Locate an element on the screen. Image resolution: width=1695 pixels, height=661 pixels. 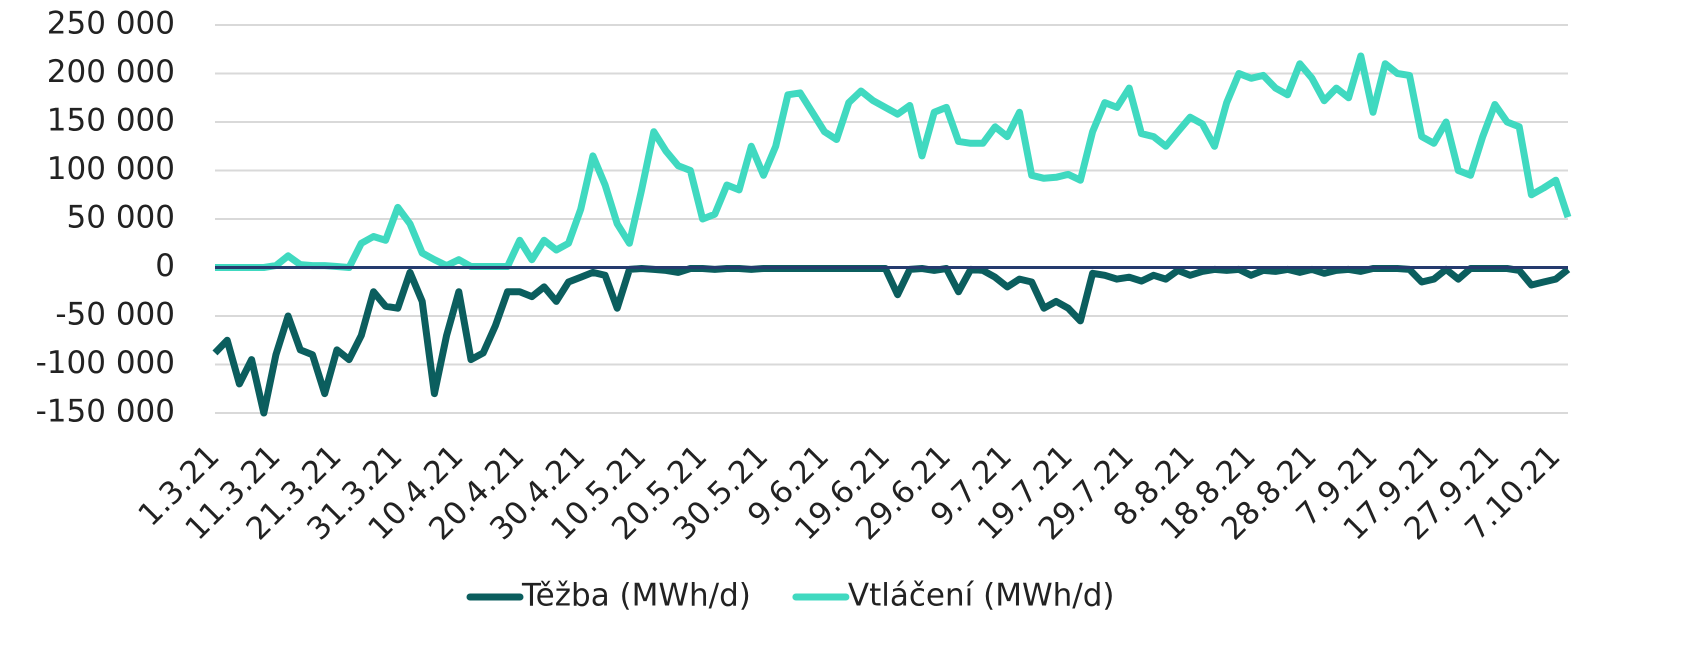
y-tick-label: 50 000 is located at coordinates (121, 218).